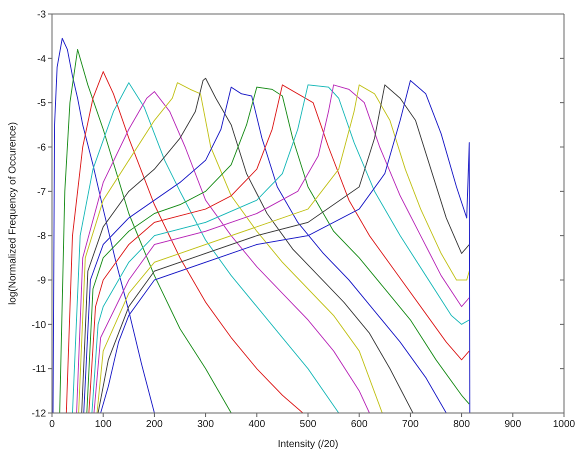 The image size is (579, 457). Describe the element at coordinates (41, 192) in the screenshot. I see `y-tick-label: -7` at that location.